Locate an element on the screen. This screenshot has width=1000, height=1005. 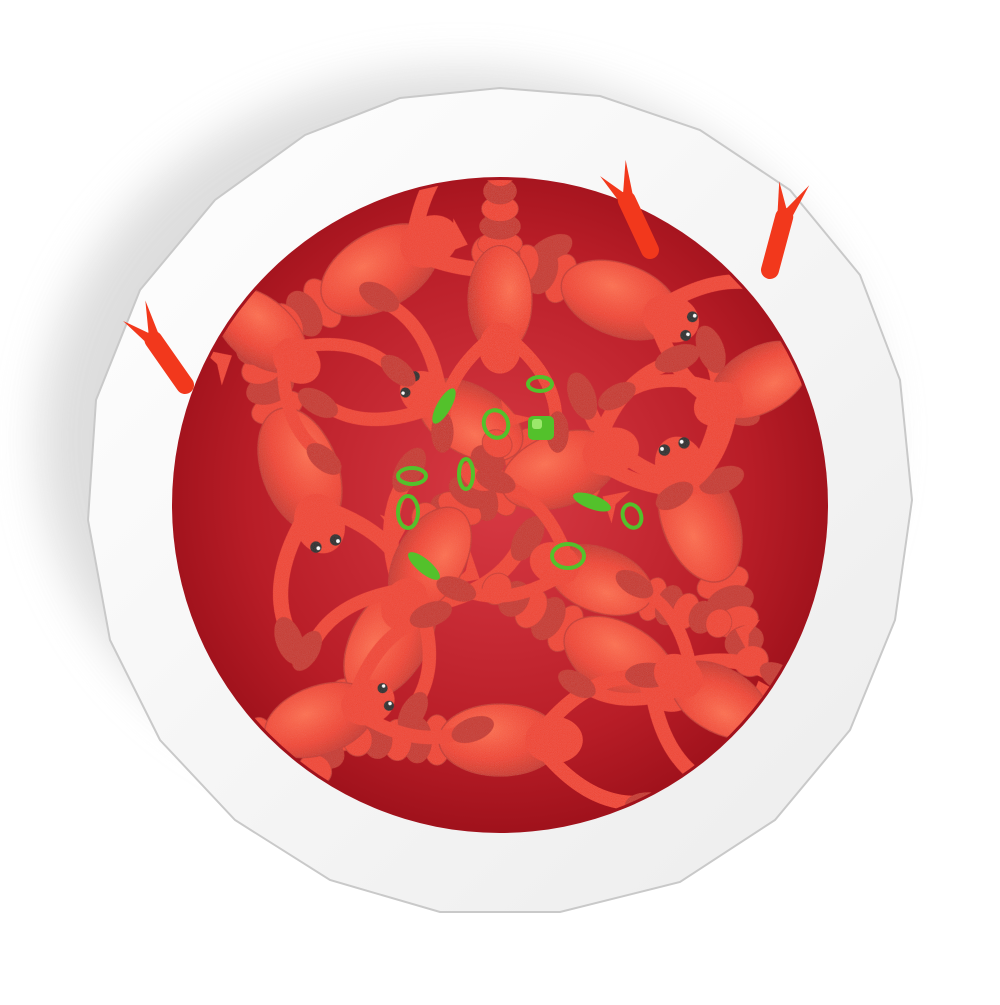
scallion-garnish is located at coordinates (520, 477).